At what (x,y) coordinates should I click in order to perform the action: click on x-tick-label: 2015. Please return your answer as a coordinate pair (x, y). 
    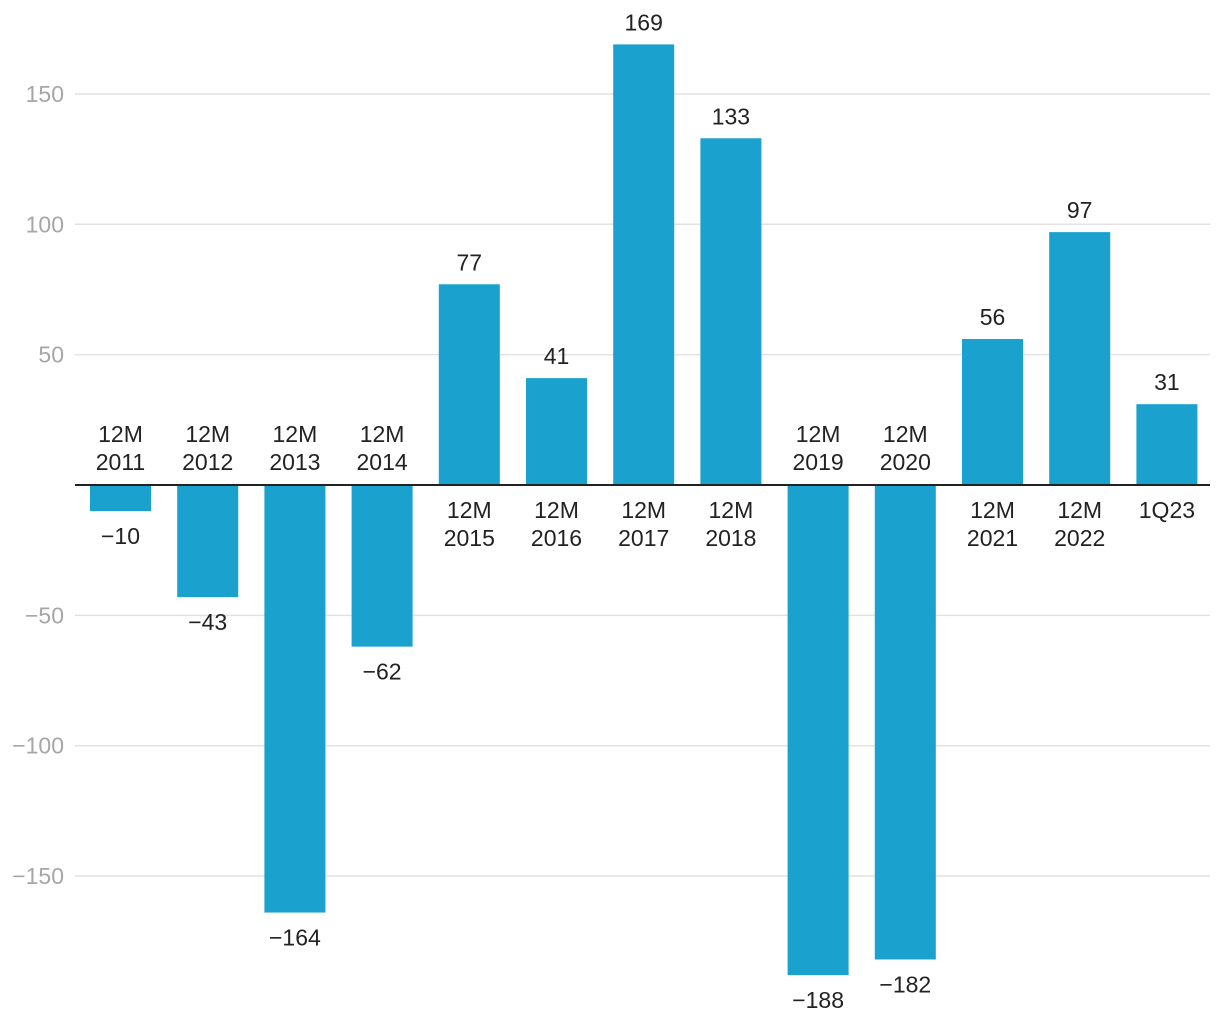
    Looking at the image, I should click on (469, 538).